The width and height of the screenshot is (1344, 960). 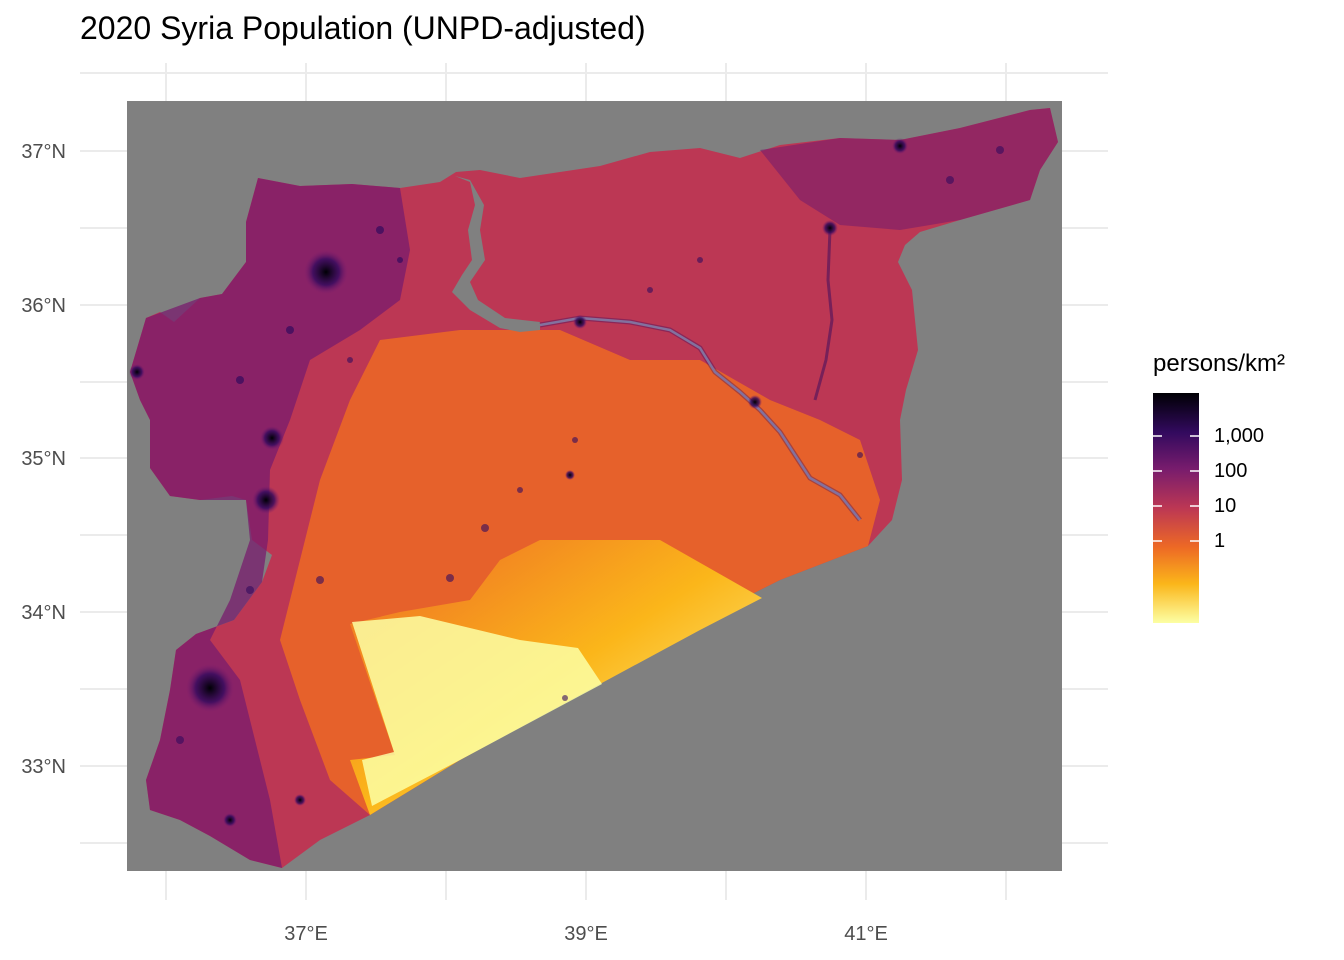 I want to click on legend-label: 100, so click(x=1231, y=471).